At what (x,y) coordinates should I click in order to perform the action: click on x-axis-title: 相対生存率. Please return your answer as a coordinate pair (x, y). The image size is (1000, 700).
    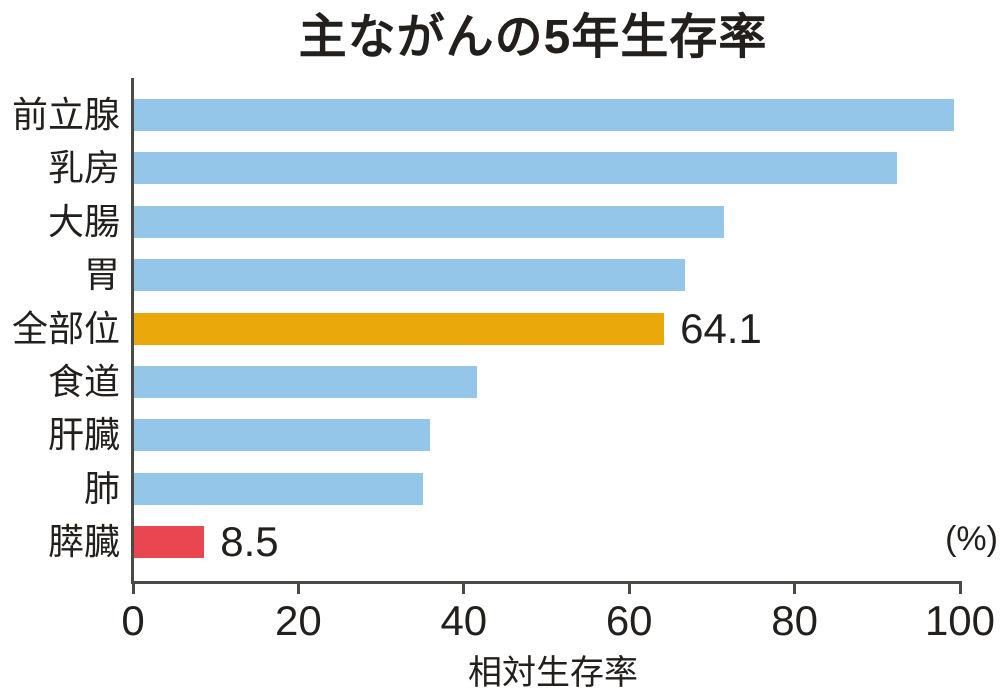
    Looking at the image, I should click on (553, 673).